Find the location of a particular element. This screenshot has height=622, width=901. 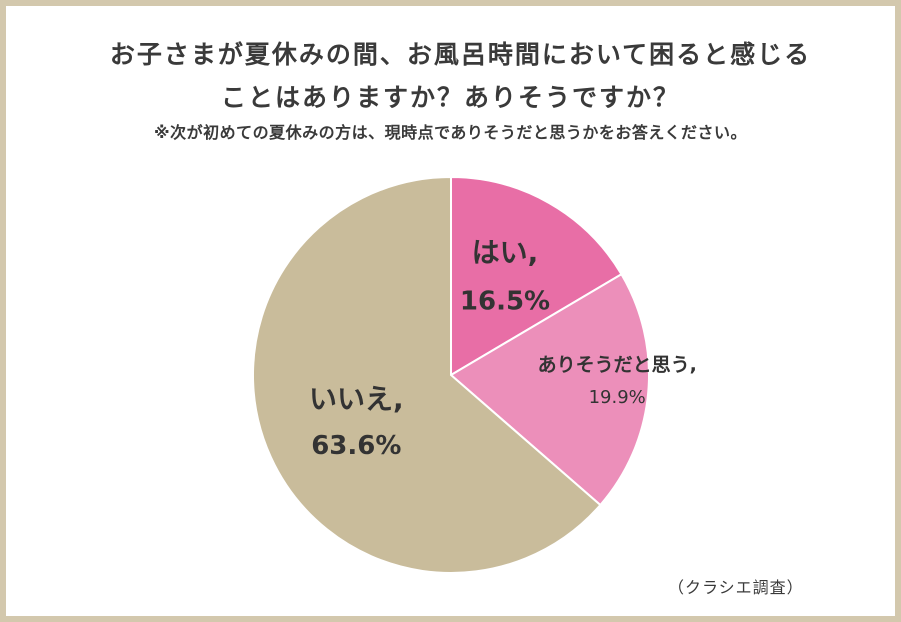

slice-label-3: いいえ, is located at coordinates (356, 399).